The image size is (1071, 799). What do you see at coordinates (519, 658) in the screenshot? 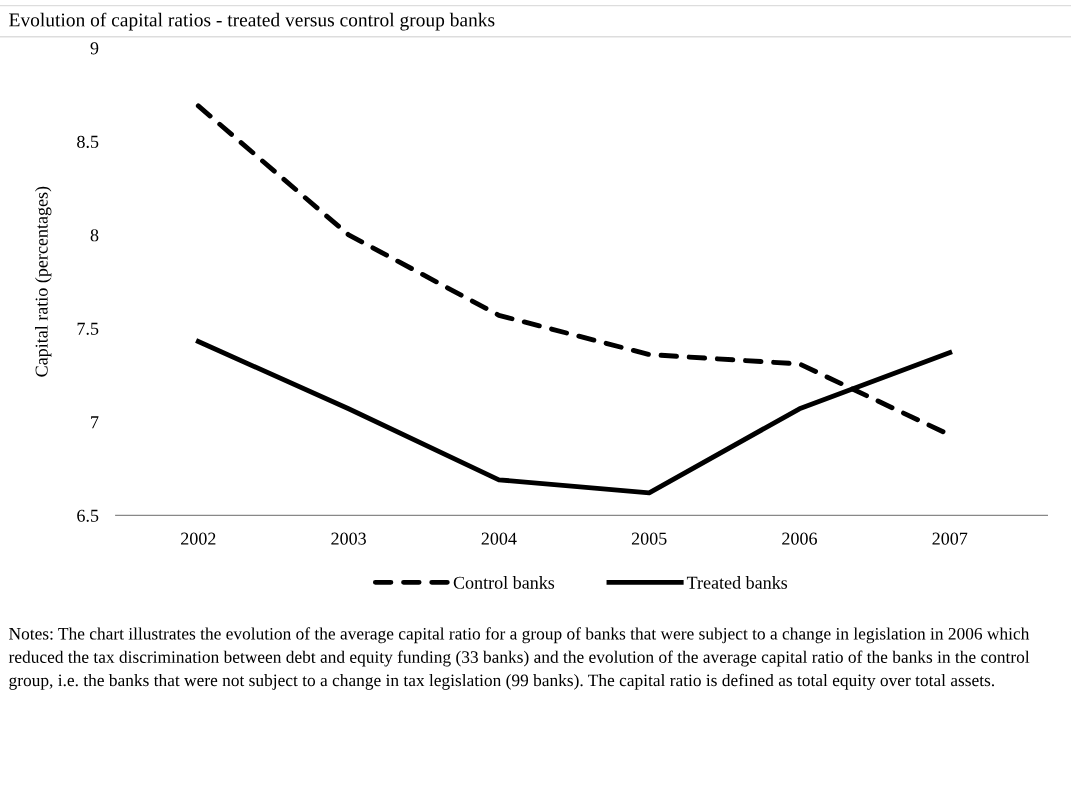
I see `text: Notes: The chart illustrates the evolution of the average capital ratio for a group of banks that were subject to a change in legislation in 2006 which reduced the tax discrimination between debt and equity funding (33 banks) and the evolution of the average capital ratio of the banks in the control group, i.e. the banks that were not subject to a change in tax legislation (99 banks). The capital ratio is defined as total equity over total assets.` at bounding box center [519, 658].